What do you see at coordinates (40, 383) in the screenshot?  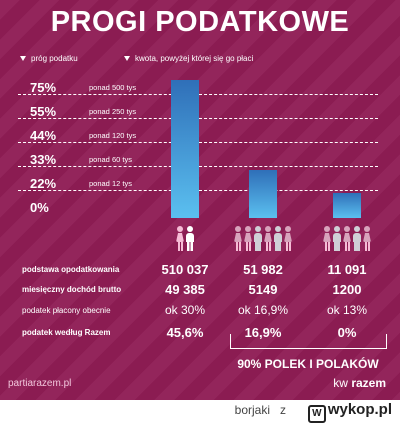 I see `footer-website: partiarazem.pl` at bounding box center [40, 383].